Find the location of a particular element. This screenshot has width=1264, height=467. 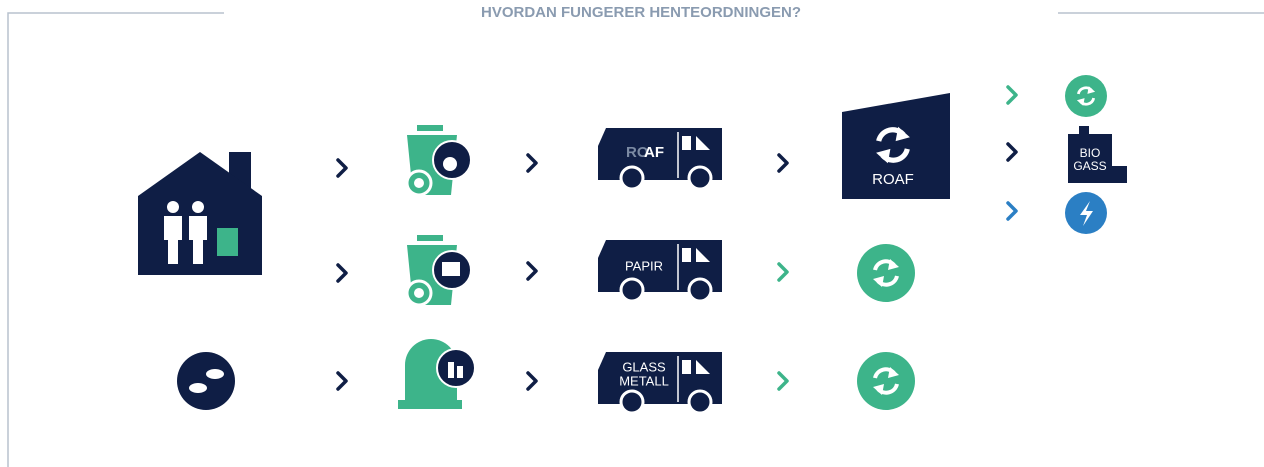

bin-paper is located at coordinates (438, 270).